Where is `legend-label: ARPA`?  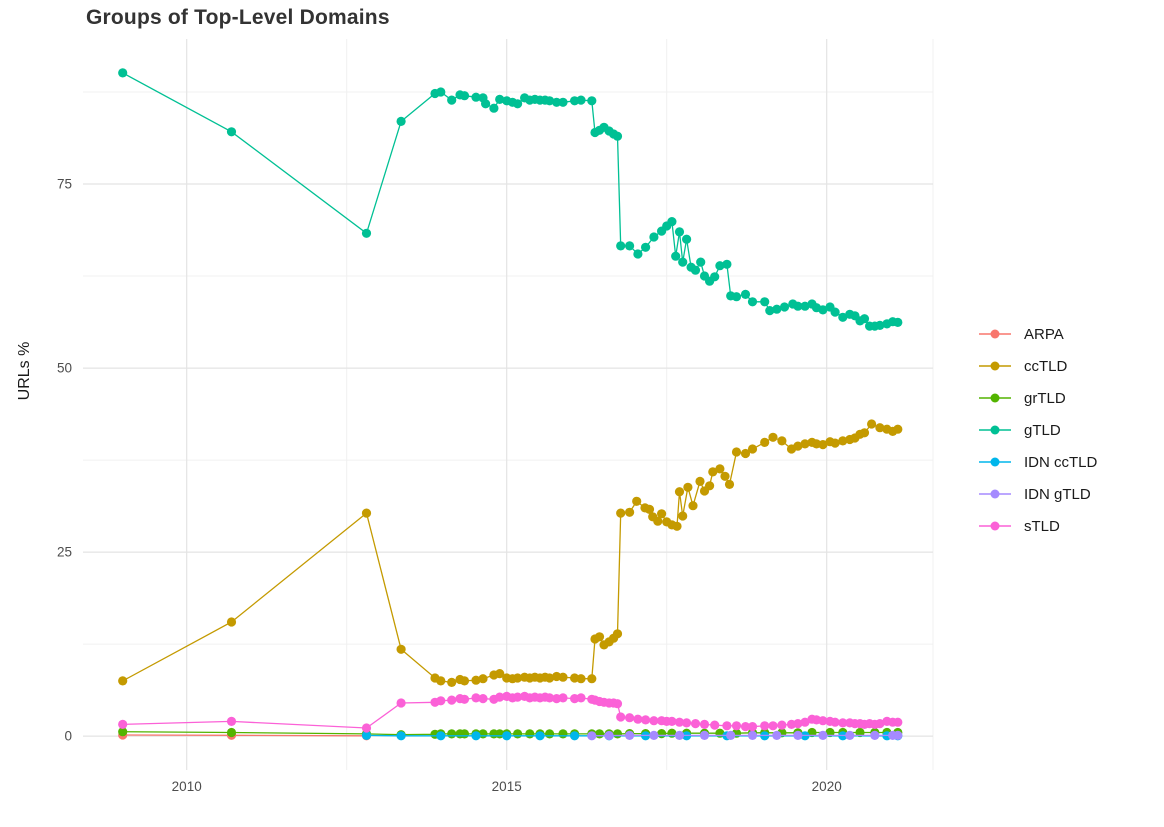 legend-label: ARPA is located at coordinates (1044, 334).